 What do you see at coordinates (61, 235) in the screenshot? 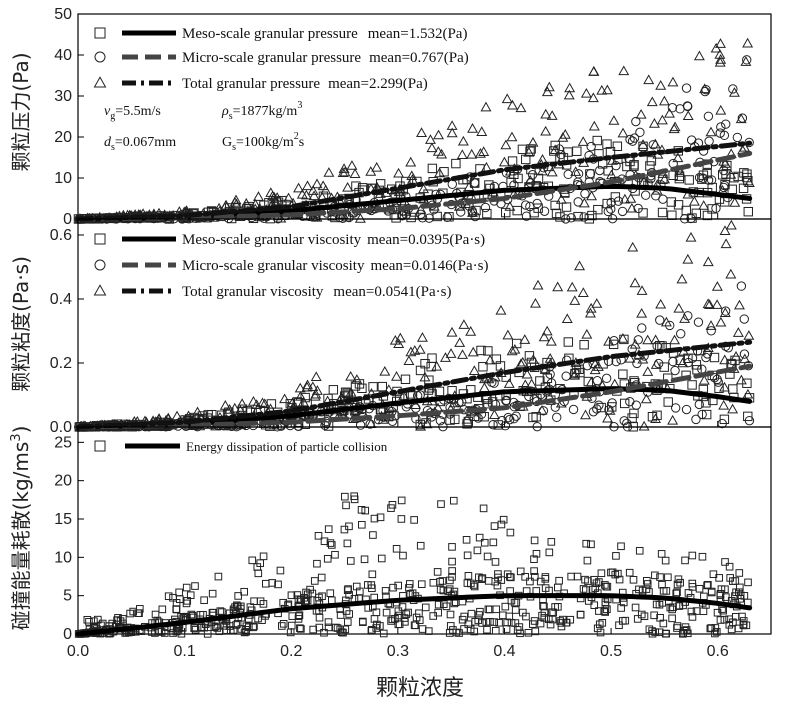
I see `y-tick-label-viscosity: 0.6` at bounding box center [61, 235].